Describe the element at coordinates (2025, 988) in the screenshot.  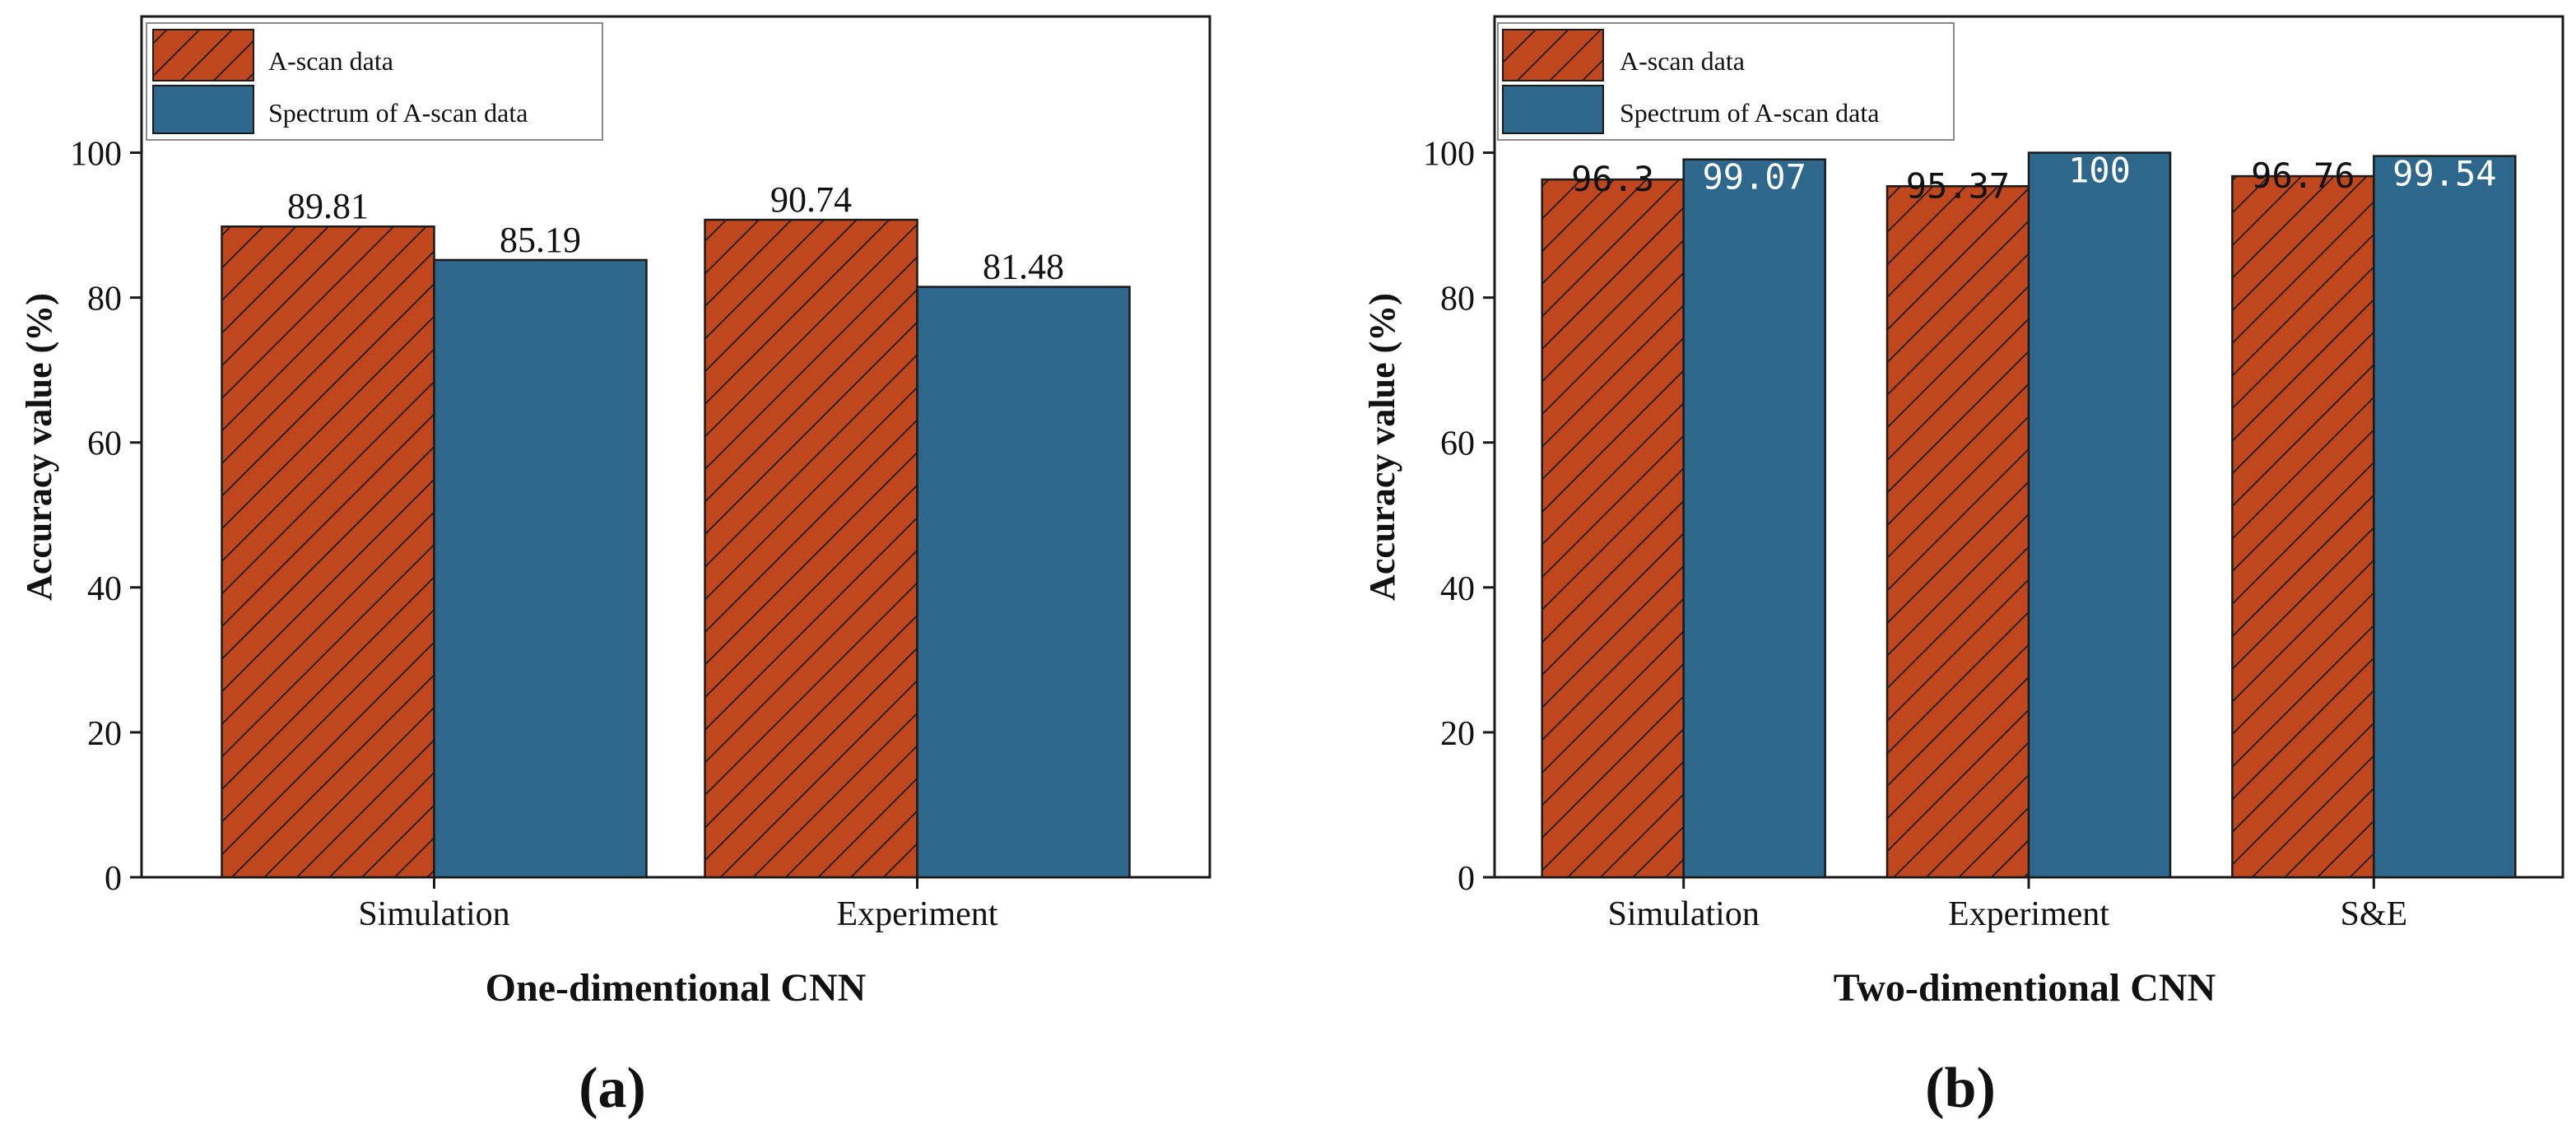
I see `x-axis-title: Two-dimentional CNN` at that location.